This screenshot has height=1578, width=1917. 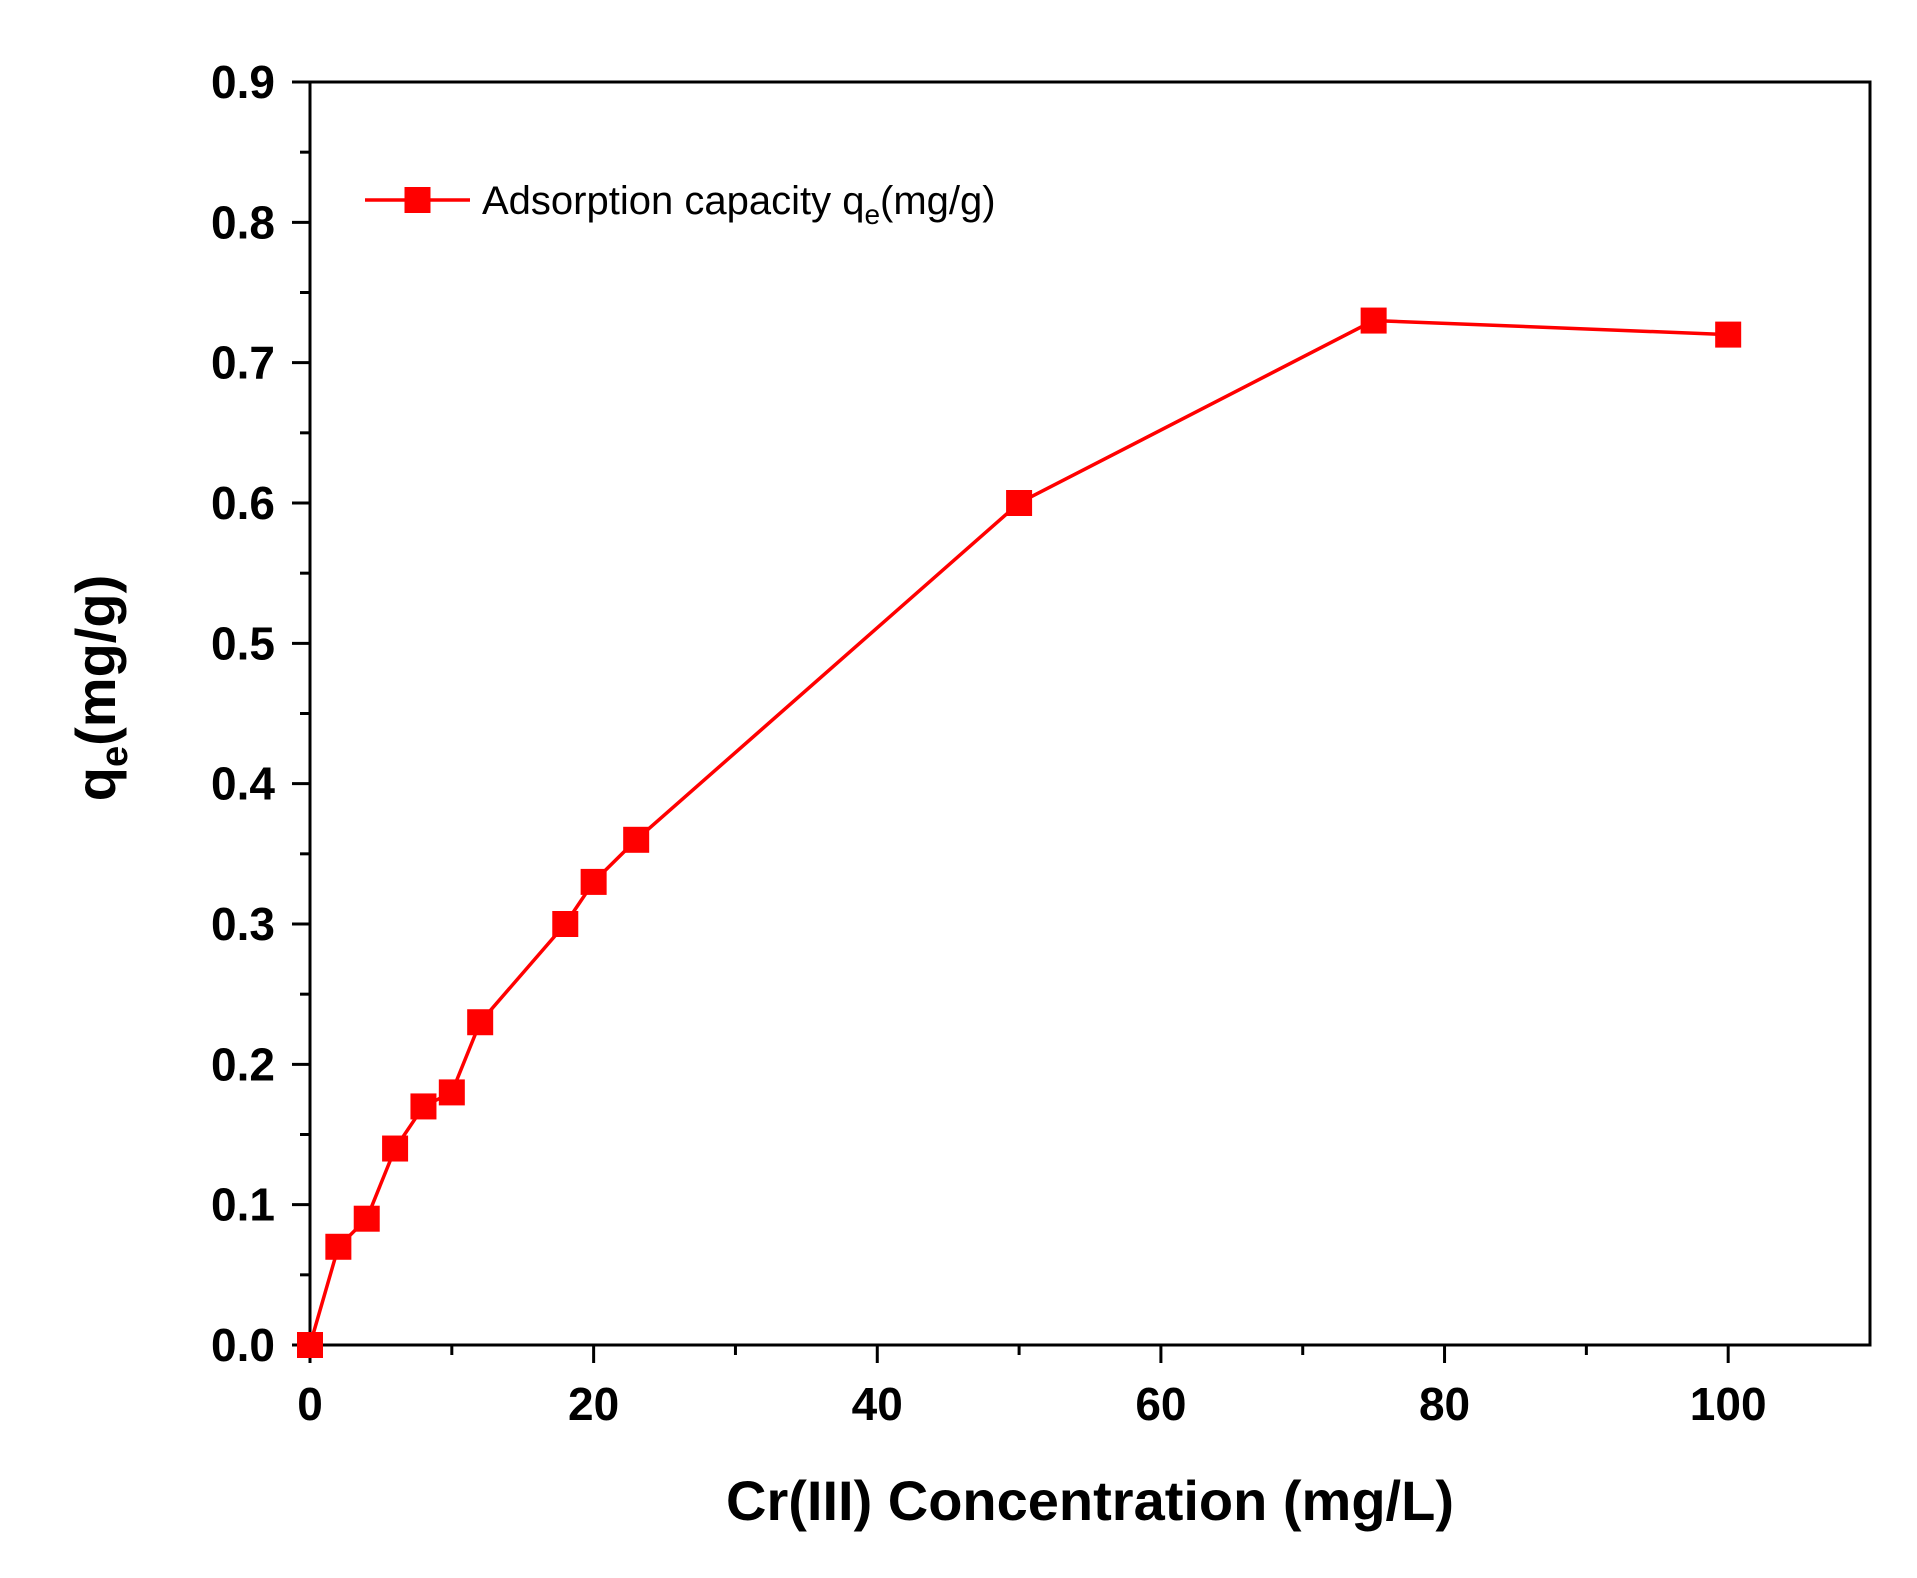 I want to click on x-tick-label: 100, so click(x=1728, y=1404).